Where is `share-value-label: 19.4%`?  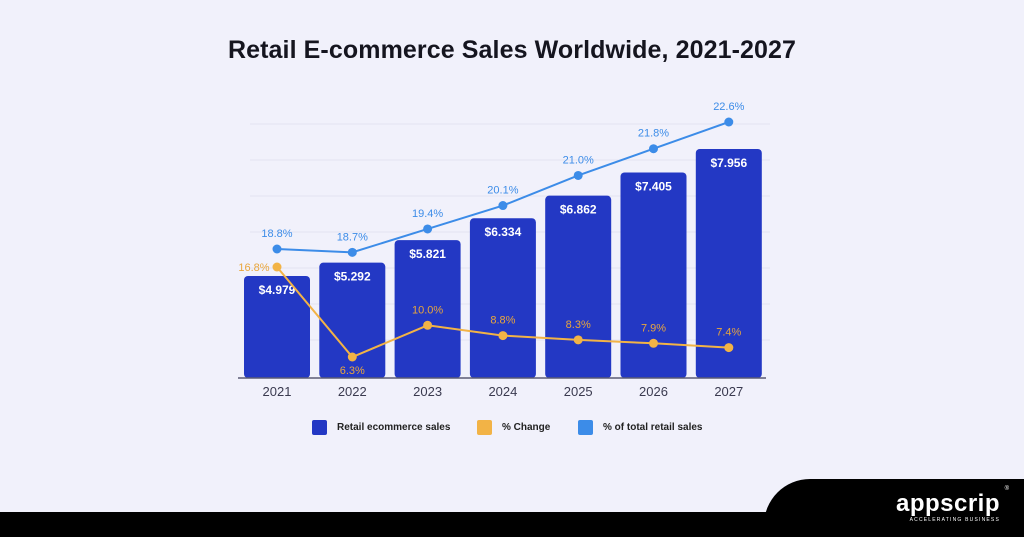
share-value-label: 19.4% is located at coordinates (427, 214).